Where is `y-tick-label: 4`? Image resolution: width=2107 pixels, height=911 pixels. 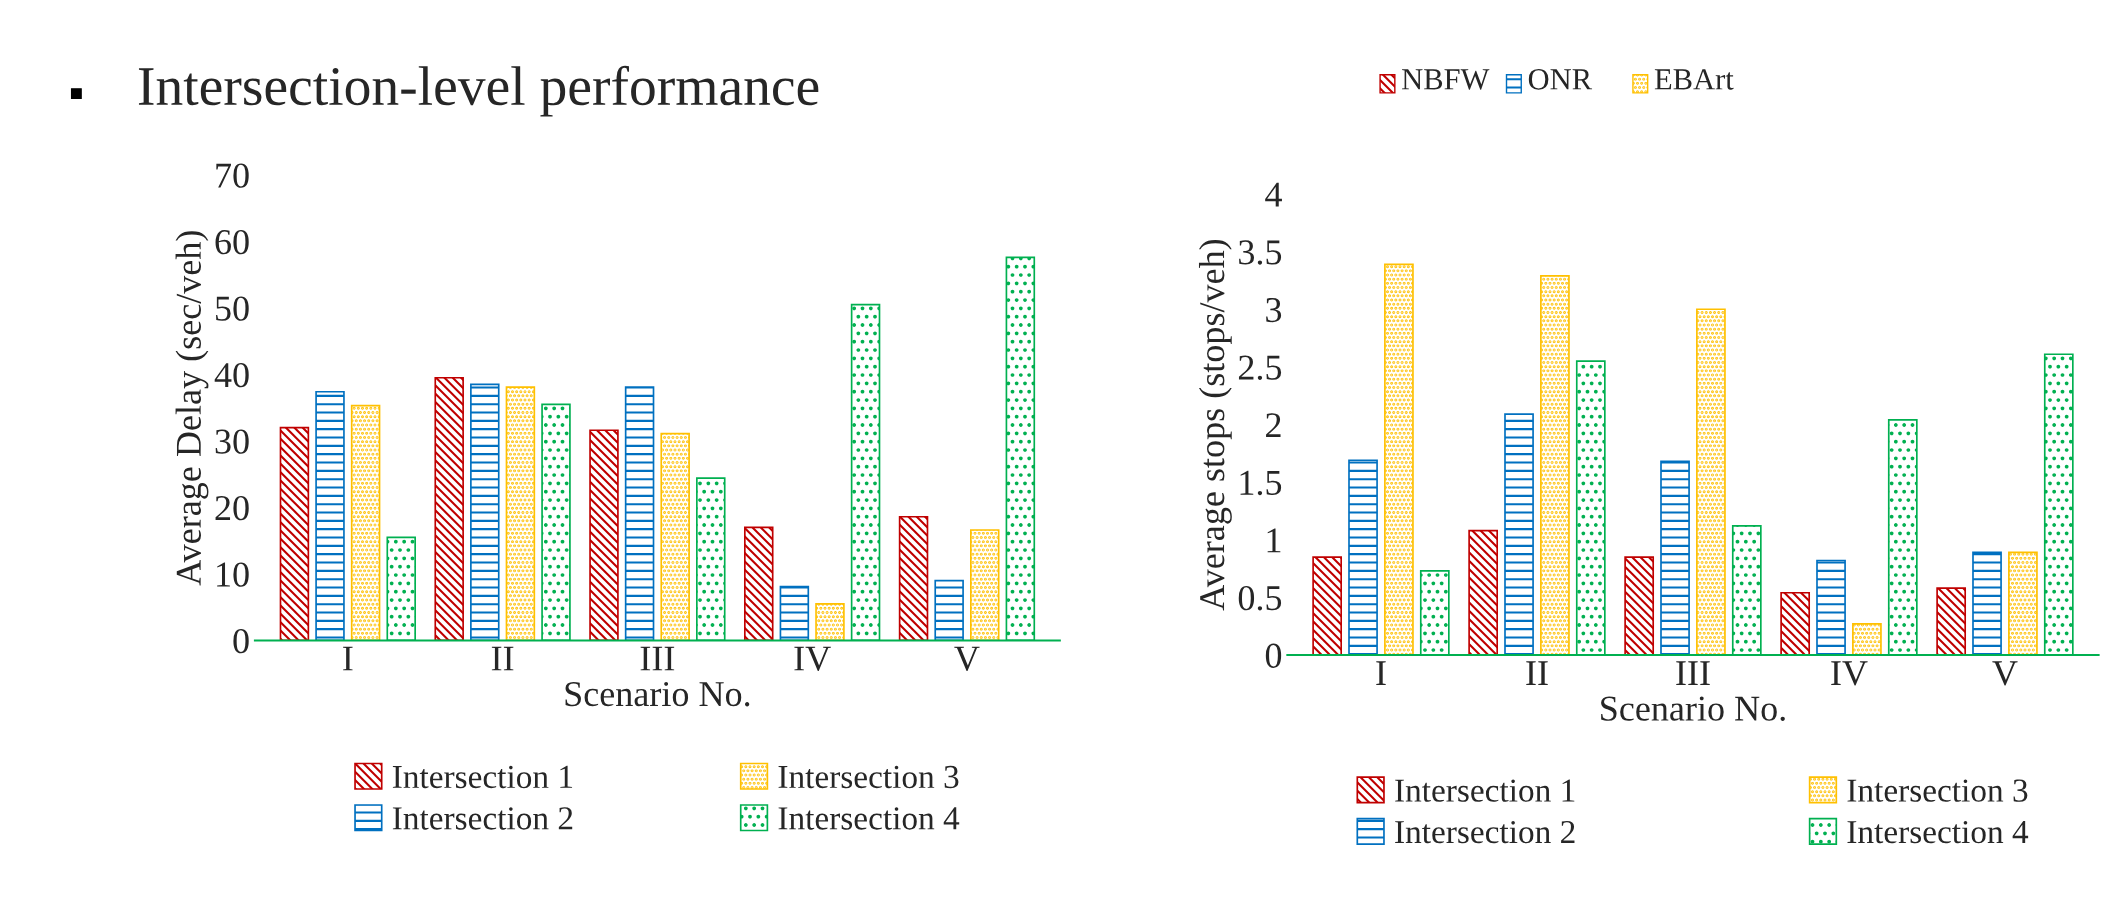
y-tick-label: 4 is located at coordinates (1273, 194).